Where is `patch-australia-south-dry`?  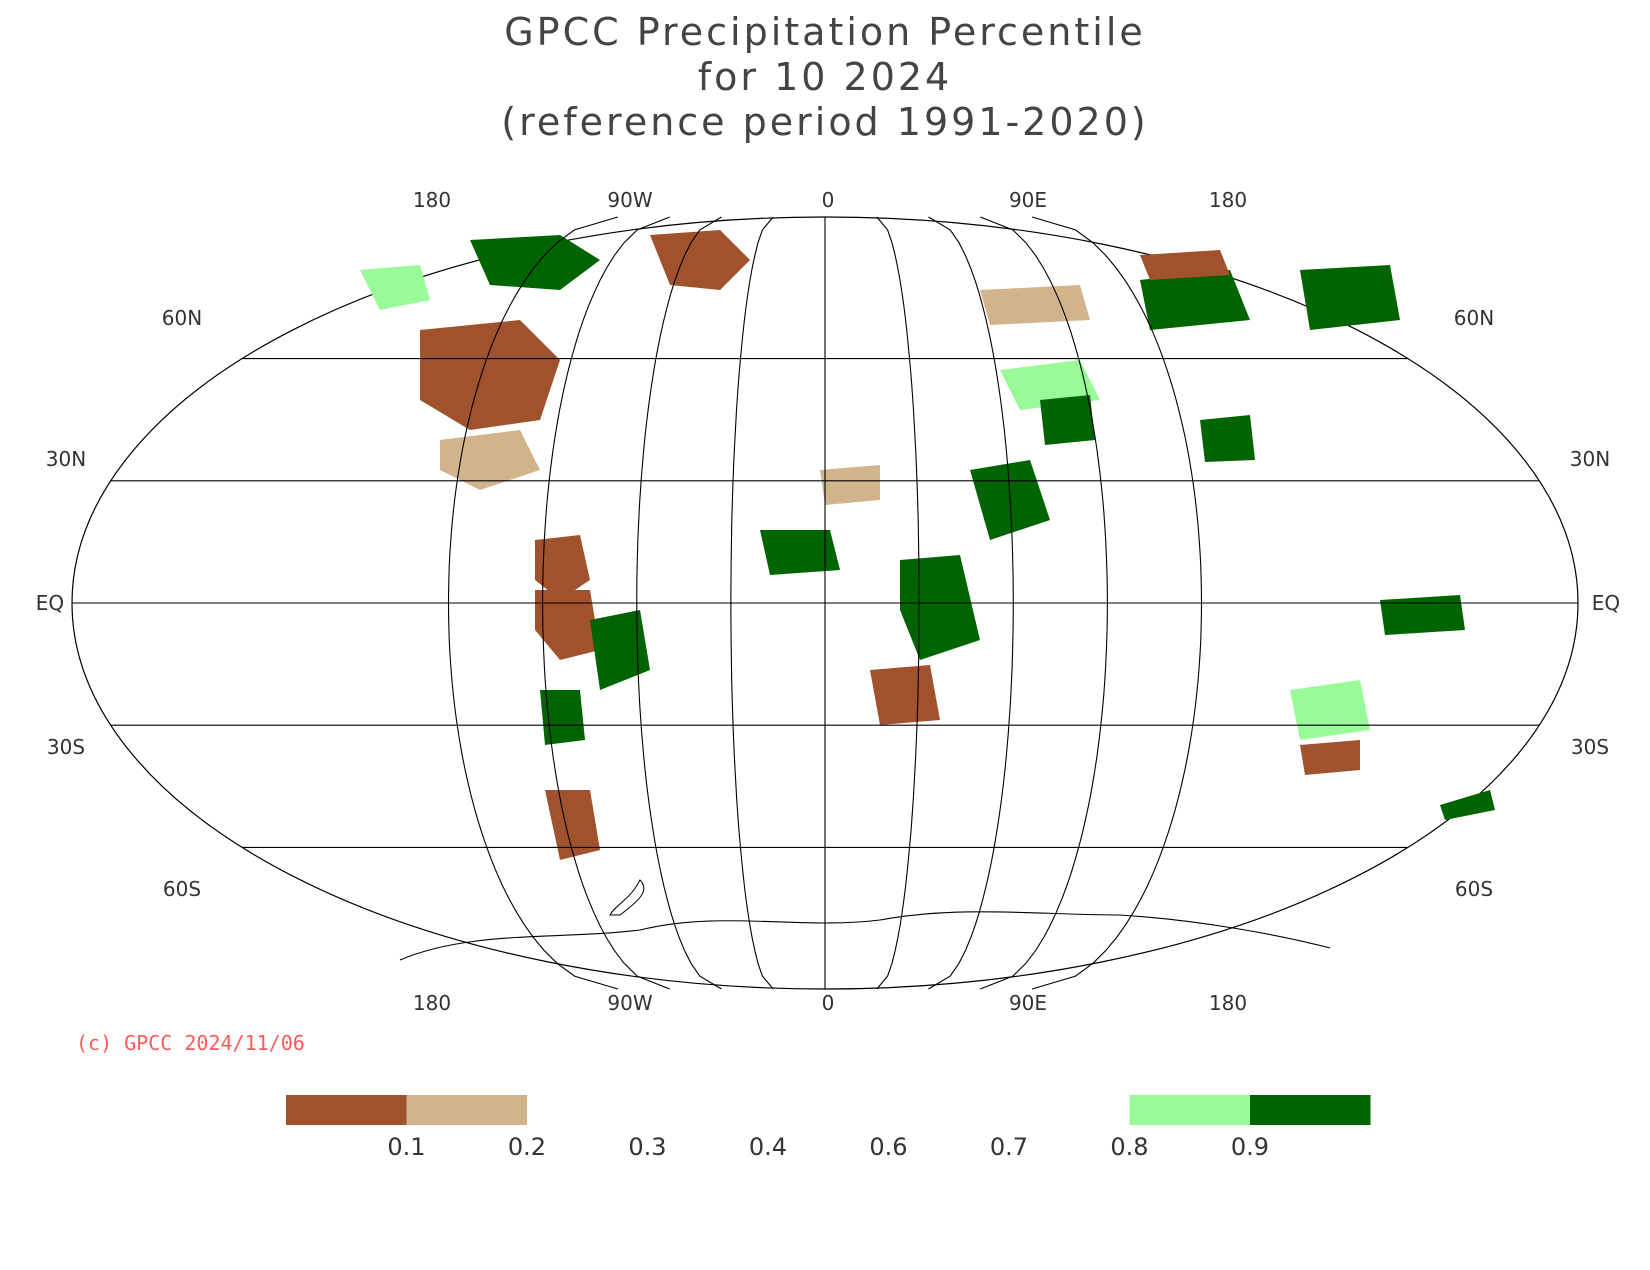 patch-australia-south-dry is located at coordinates (1330, 757).